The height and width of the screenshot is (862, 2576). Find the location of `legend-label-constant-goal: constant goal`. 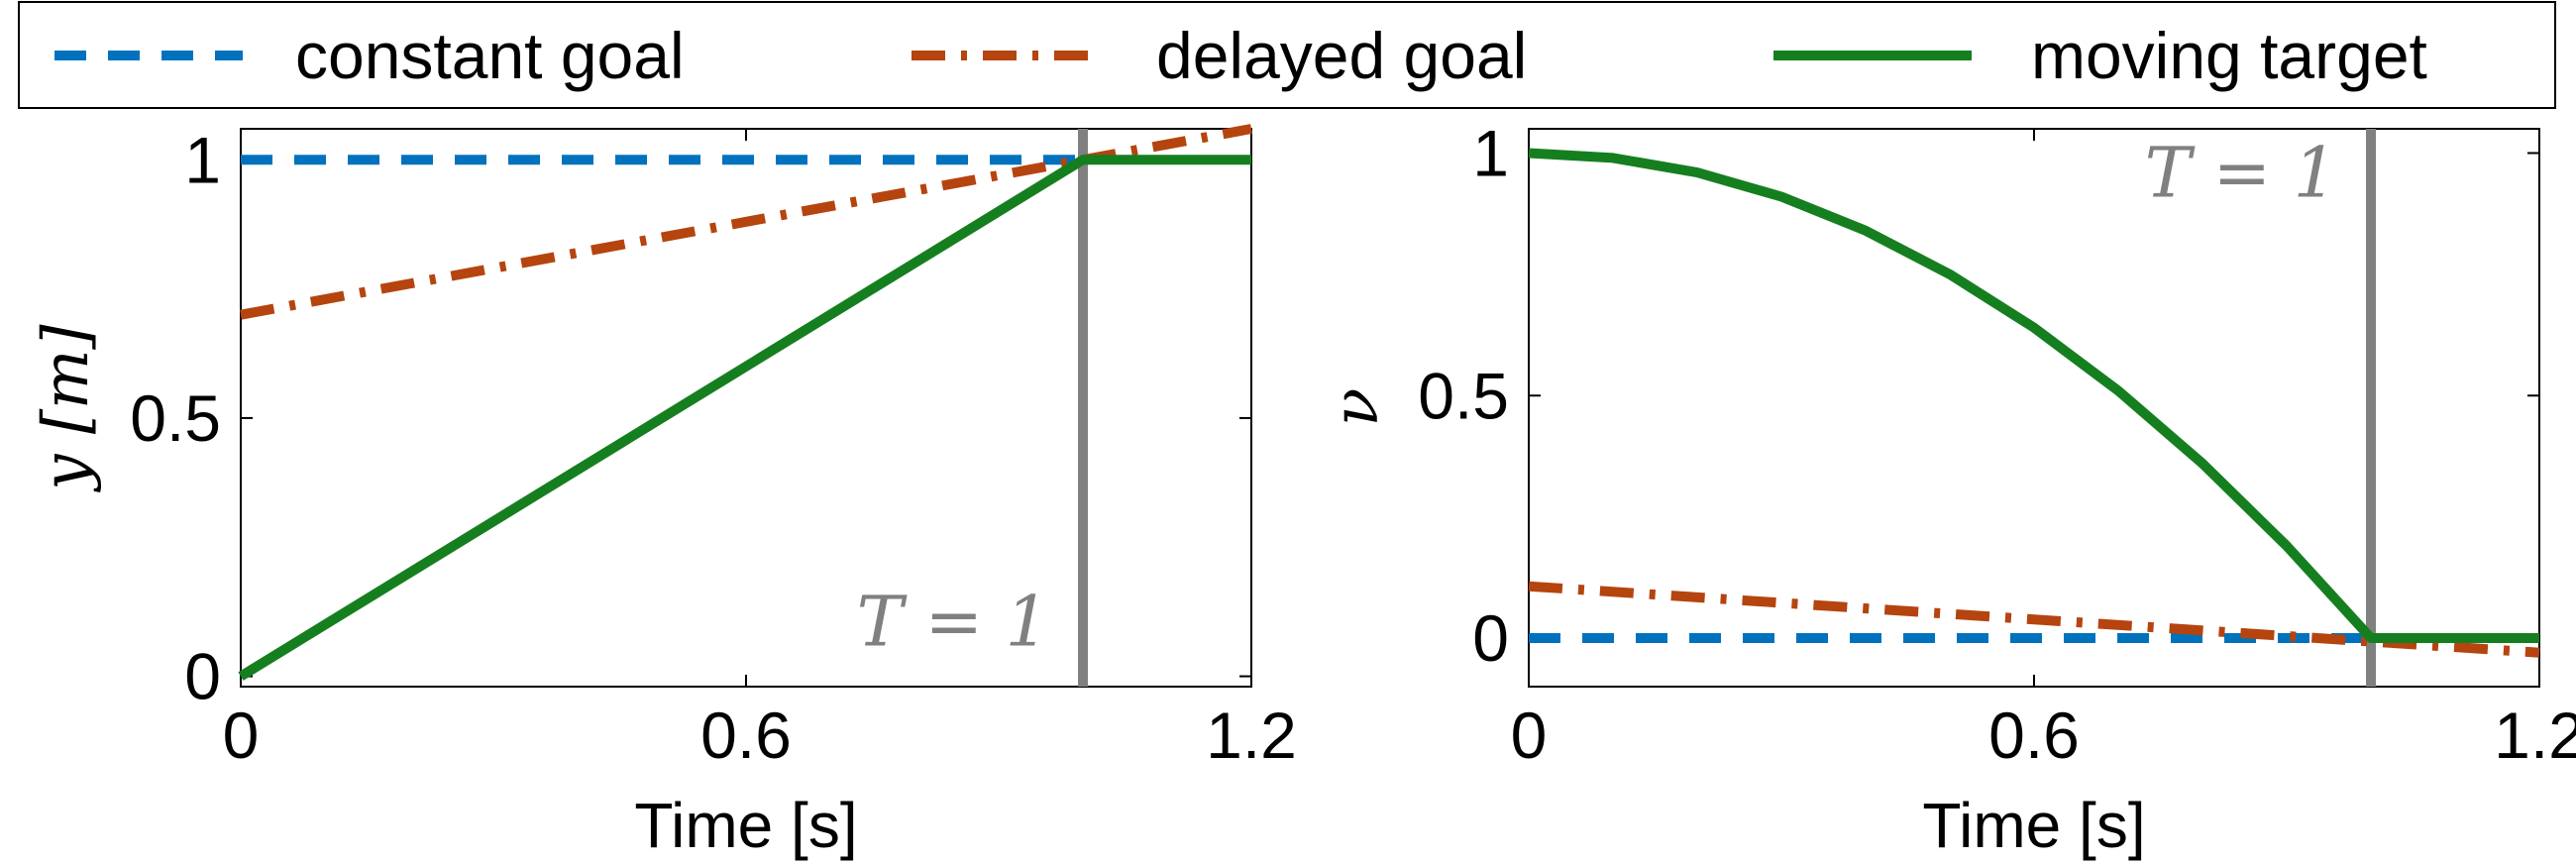

legend-label-constant-goal: constant goal is located at coordinates (490, 55).